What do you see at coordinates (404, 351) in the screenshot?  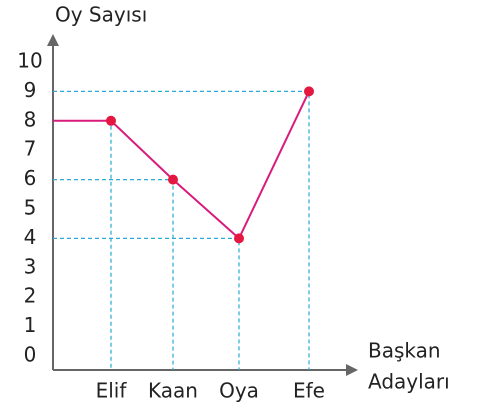 I see `x-axis-label: Başkan` at bounding box center [404, 351].